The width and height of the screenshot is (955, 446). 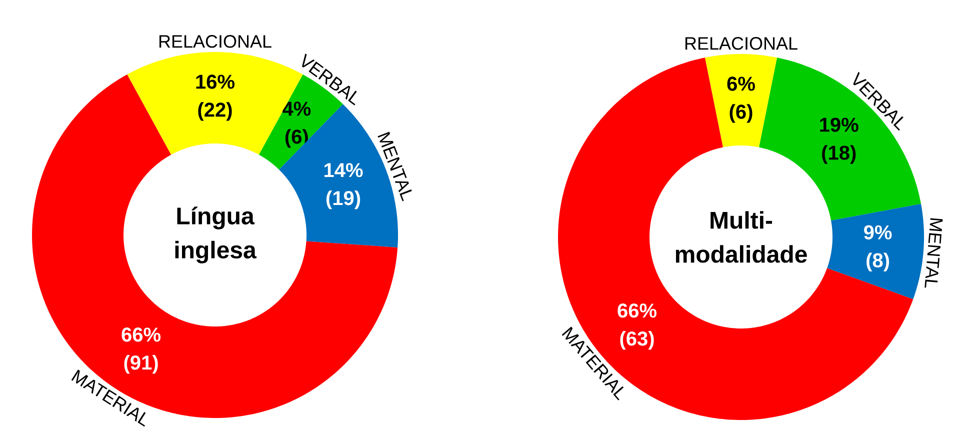 What do you see at coordinates (933, 253) in the screenshot?
I see `slice-label: MENTAL` at bounding box center [933, 253].